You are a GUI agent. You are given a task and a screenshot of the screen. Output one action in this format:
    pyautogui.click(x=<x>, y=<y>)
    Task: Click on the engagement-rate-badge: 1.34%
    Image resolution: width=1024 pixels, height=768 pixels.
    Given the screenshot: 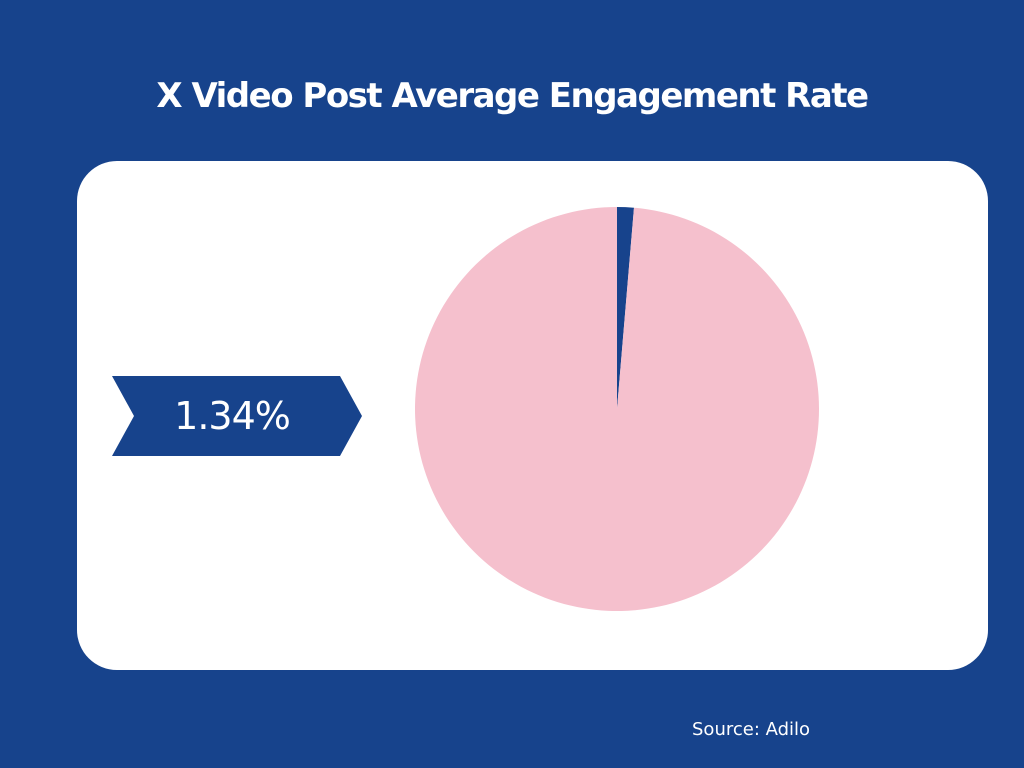 What is the action you would take?
    pyautogui.click(x=237, y=416)
    